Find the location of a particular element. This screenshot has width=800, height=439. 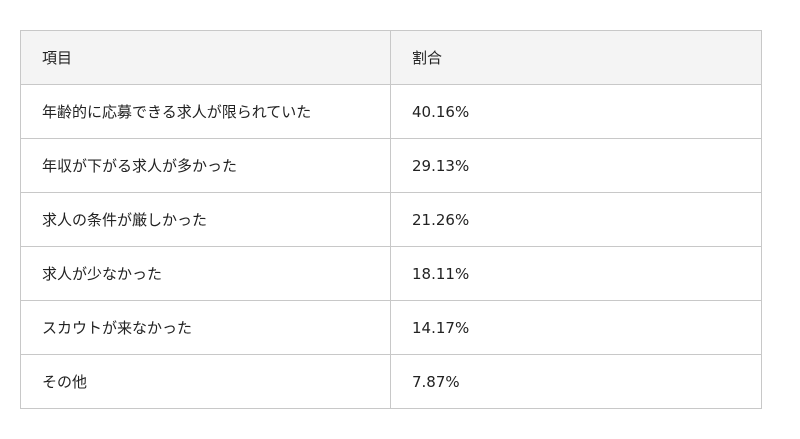

item-cell: スカウトが来なかった is located at coordinates (205, 327).